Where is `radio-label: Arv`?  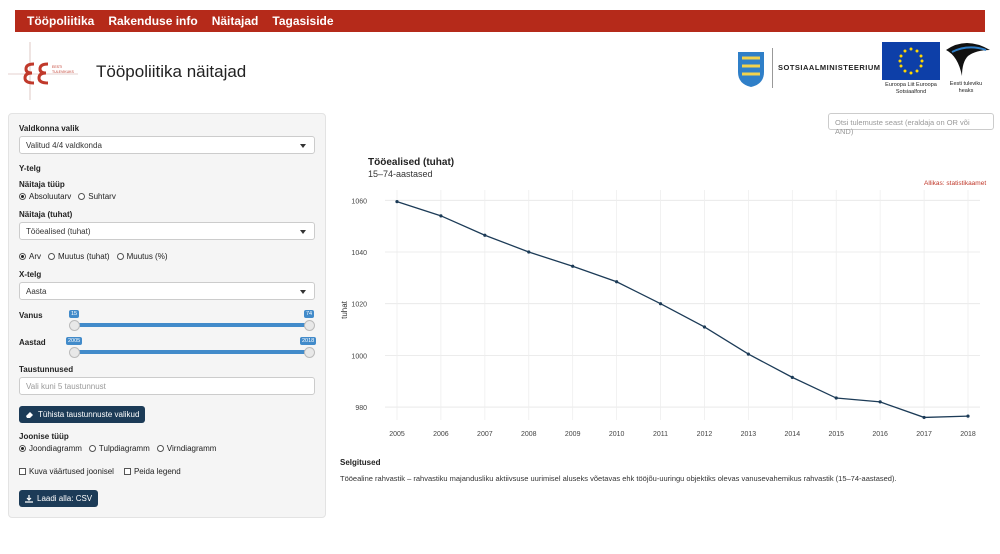 radio-label: Arv is located at coordinates (35, 256).